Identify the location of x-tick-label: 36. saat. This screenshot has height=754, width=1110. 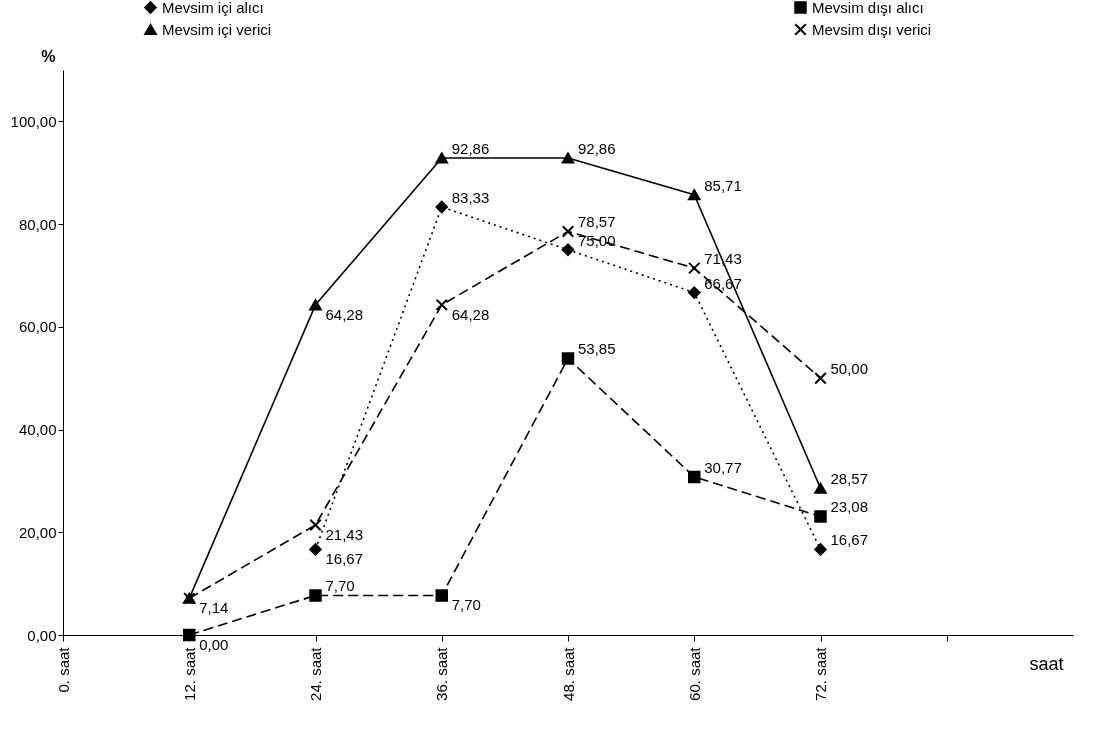
(442, 673).